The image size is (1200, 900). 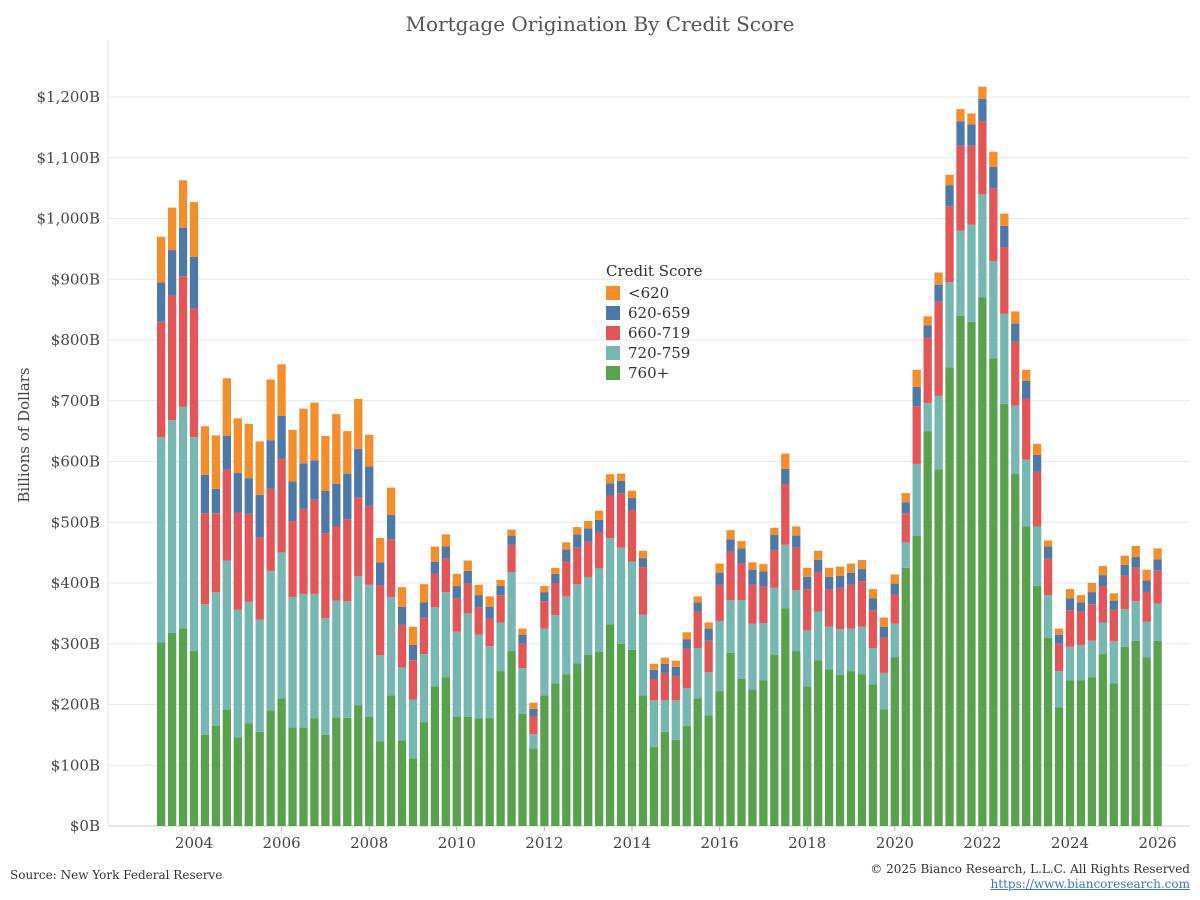 What do you see at coordinates (75, 583) in the screenshot?
I see `y-tick-label: $400B` at bounding box center [75, 583].